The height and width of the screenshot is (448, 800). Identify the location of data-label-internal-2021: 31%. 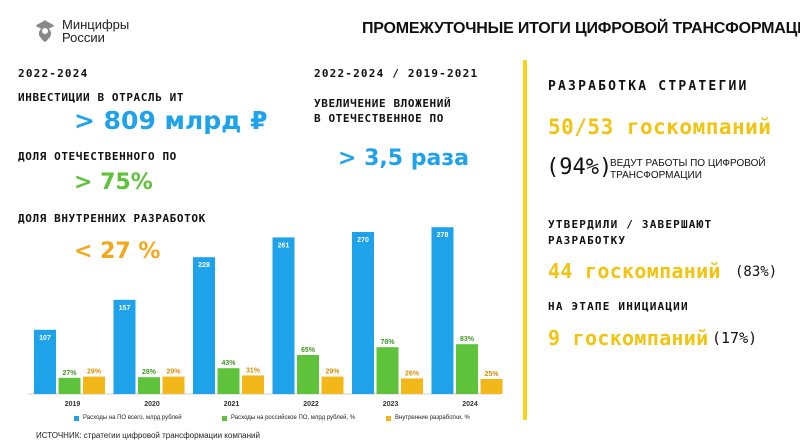
(253, 370).